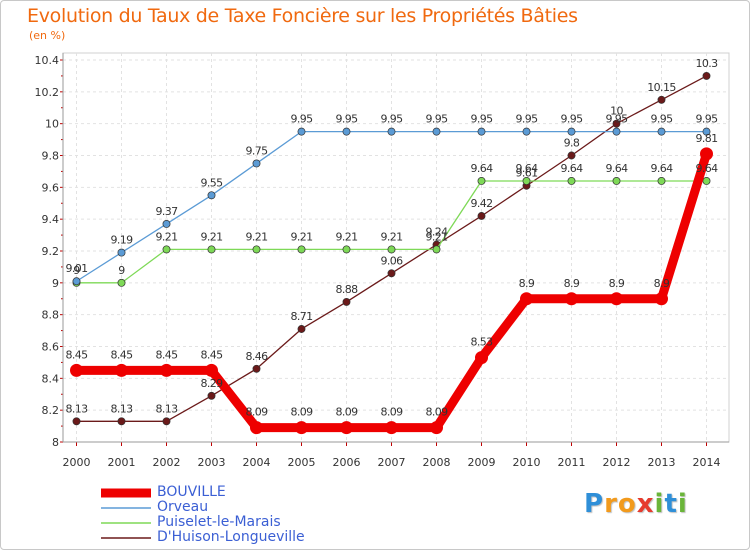 This screenshot has width=750, height=550. What do you see at coordinates (617, 462) in the screenshot?
I see `x-tick-label: 2012` at bounding box center [617, 462].